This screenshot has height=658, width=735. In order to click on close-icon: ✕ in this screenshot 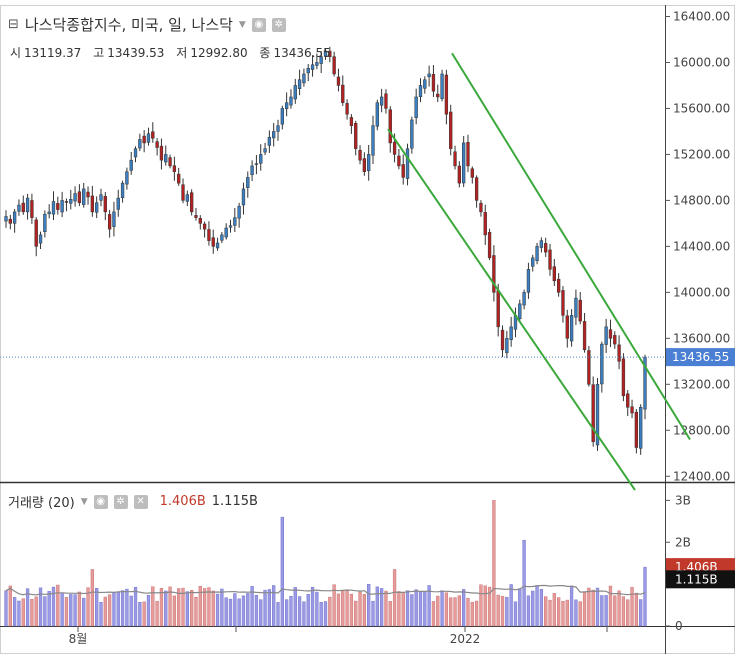, I will do `click(140, 501)`.